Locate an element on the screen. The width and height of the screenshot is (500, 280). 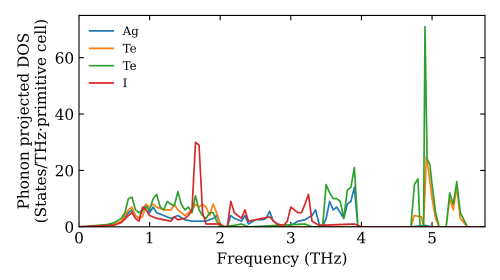
x-tick-label: 0 is located at coordinates (79, 238).